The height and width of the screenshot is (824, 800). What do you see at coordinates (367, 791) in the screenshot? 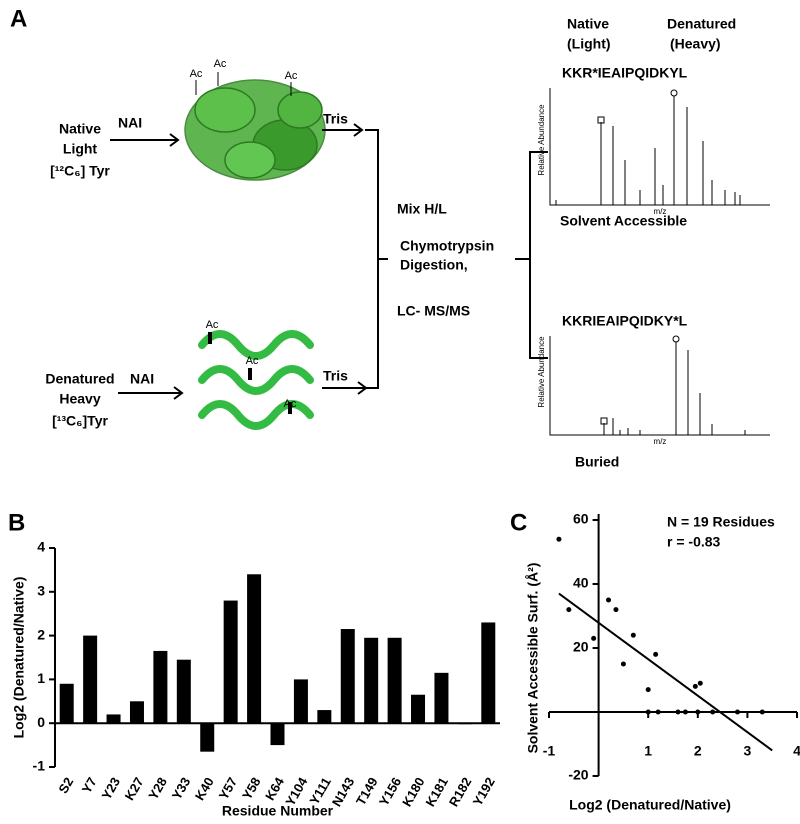
I see `x-tick-label: T149` at bounding box center [367, 791].